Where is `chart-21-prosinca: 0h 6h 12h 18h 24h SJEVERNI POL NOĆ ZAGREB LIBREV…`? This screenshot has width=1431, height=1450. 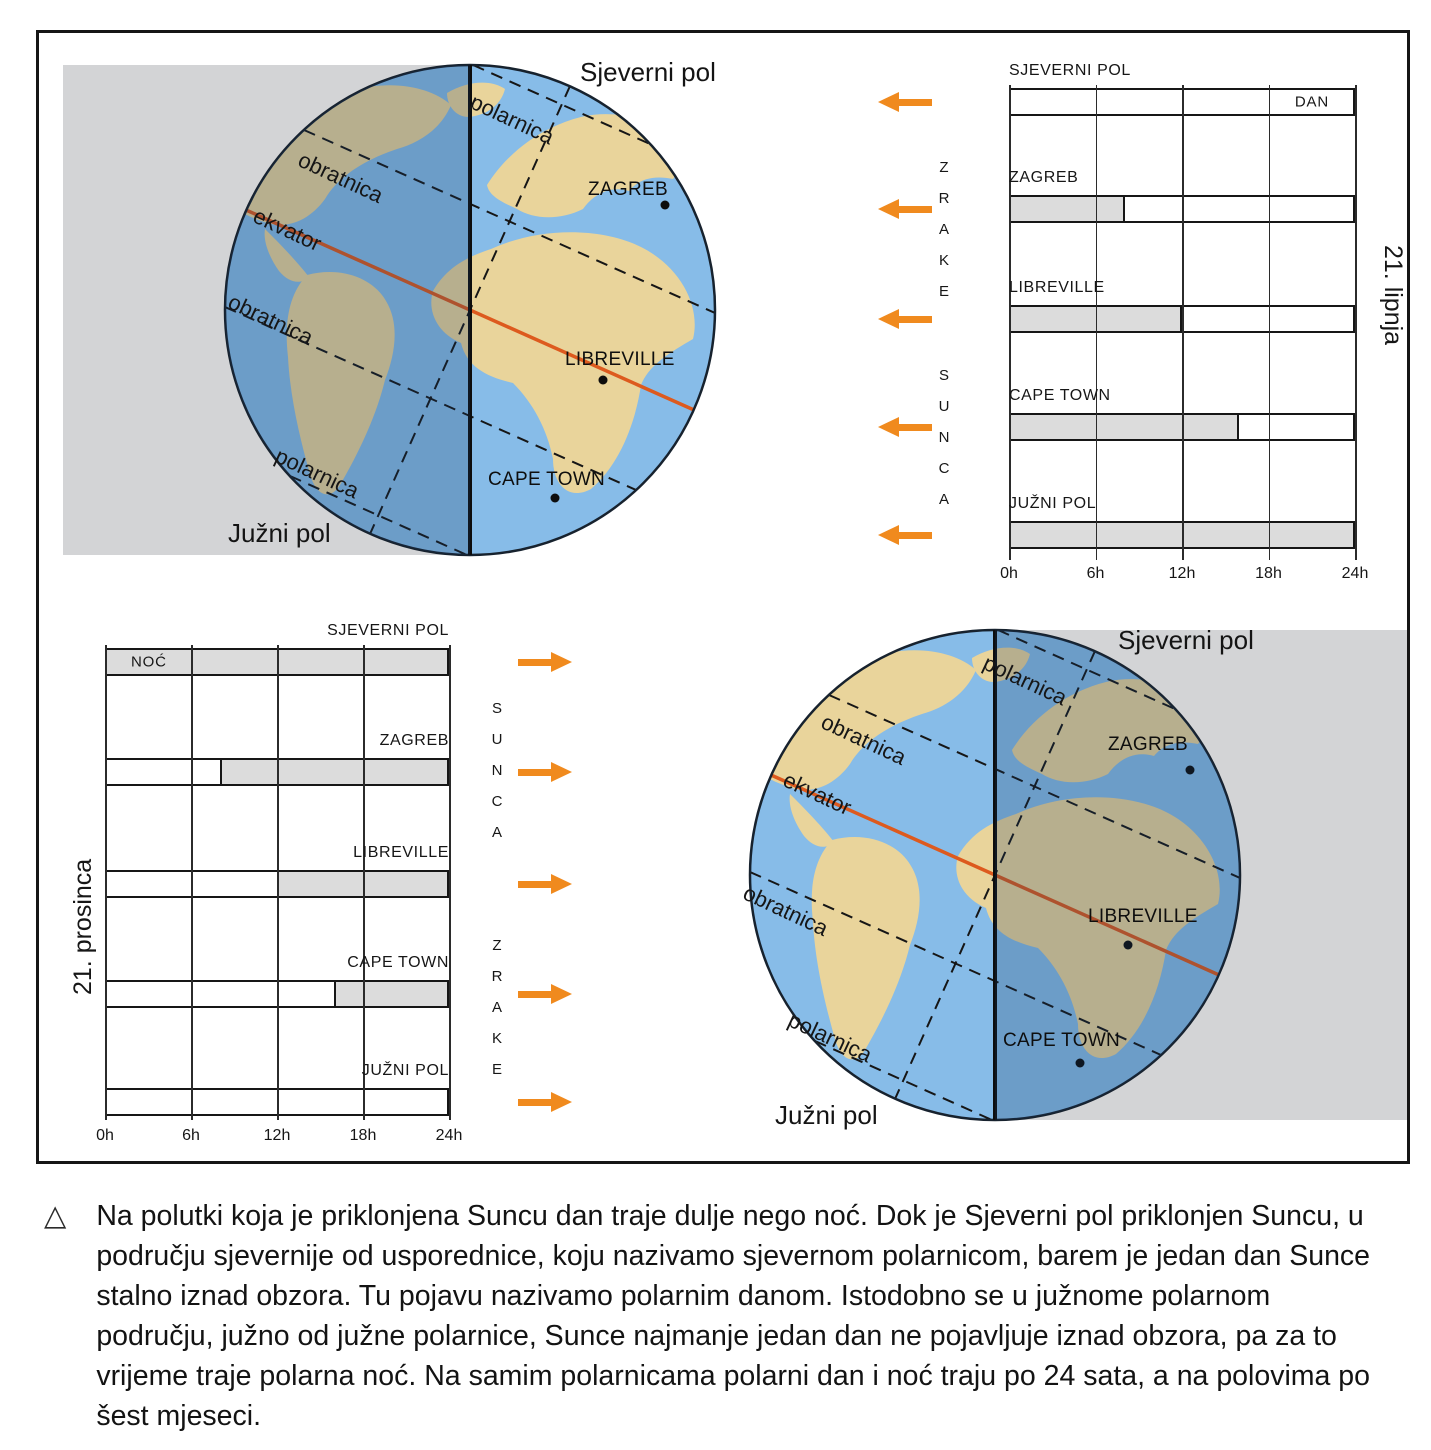
chart-21-prosinca: 0h 6h 12h 18h 24h SJEVERNI POL NOĆ ZAGREB LIBREV… is located at coordinates (339, 885).